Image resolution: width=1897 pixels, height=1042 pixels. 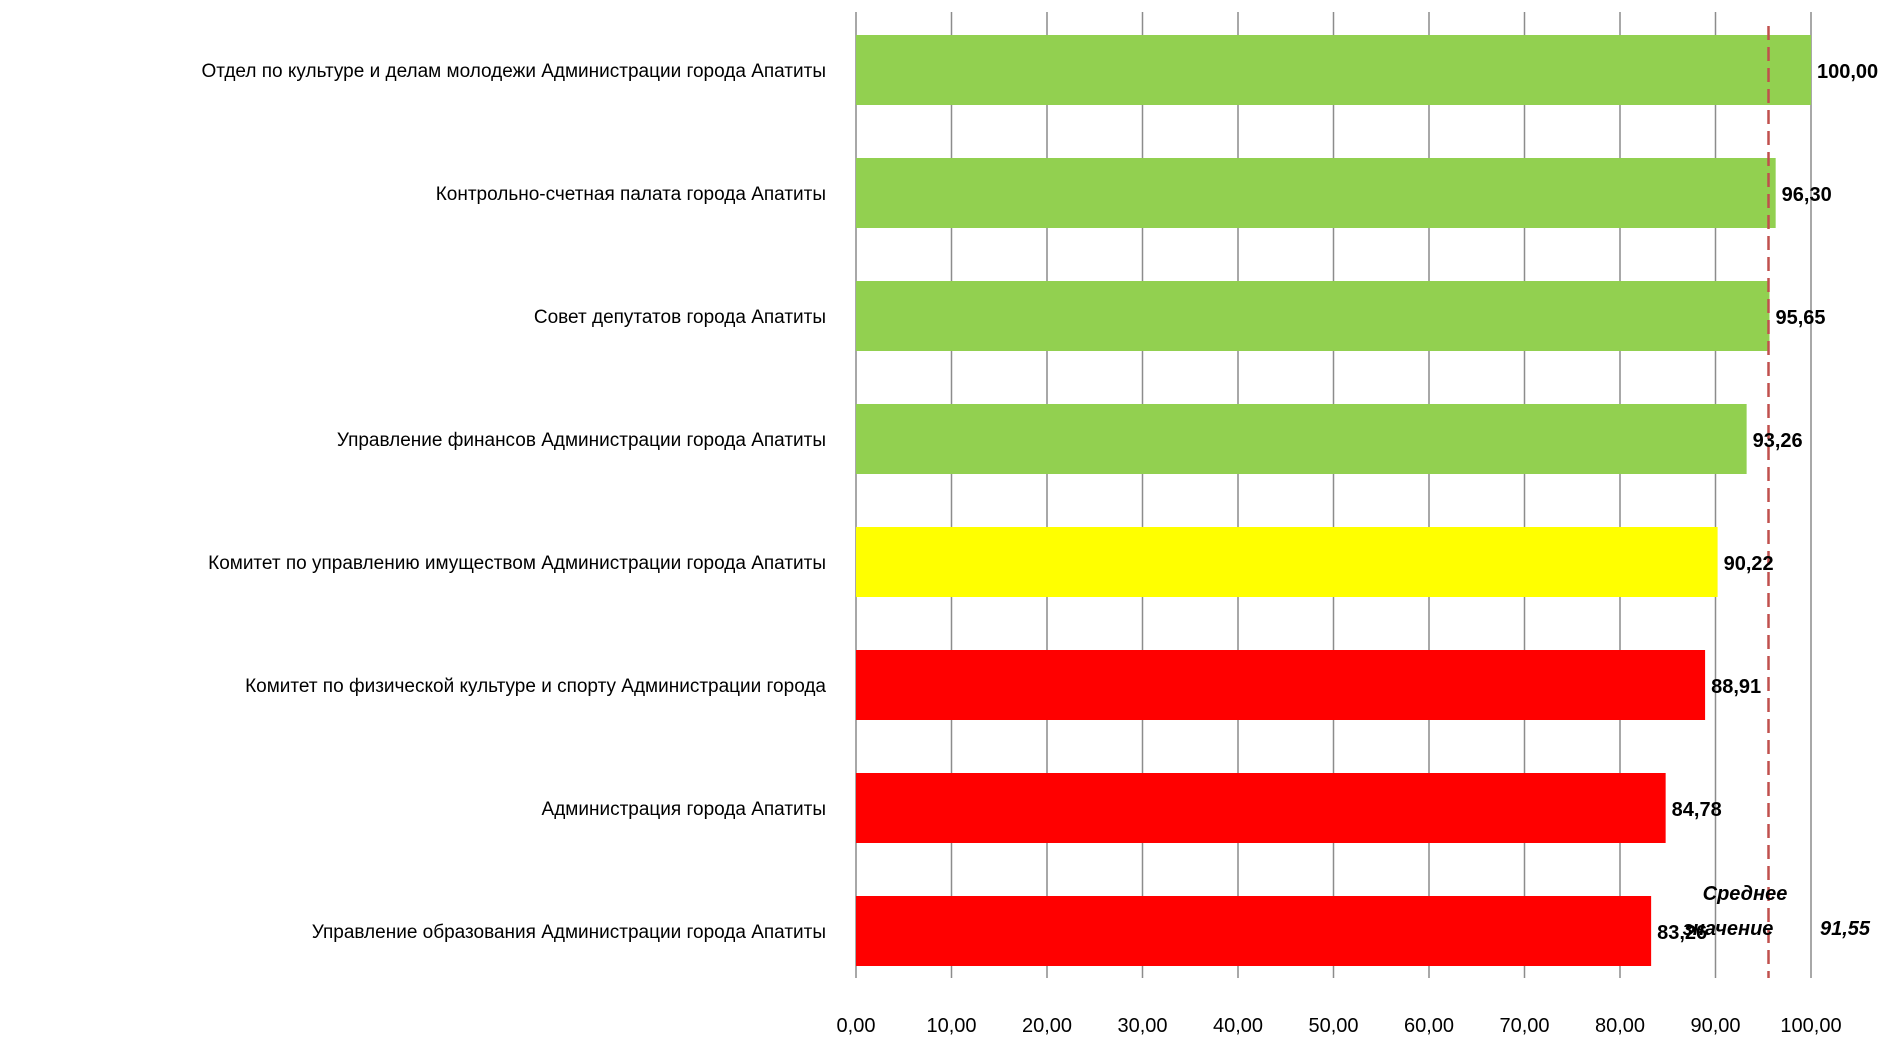 What do you see at coordinates (1429, 1026) in the screenshot?
I see `x-tick-label: 60,00` at bounding box center [1429, 1026].